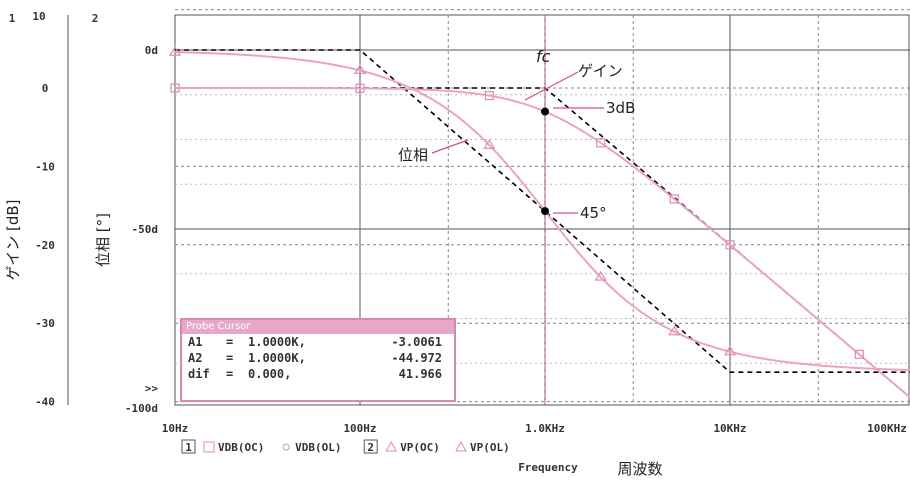 The height and width of the screenshot is (484, 910). I want to click on row-name: A1, so click(195, 342).